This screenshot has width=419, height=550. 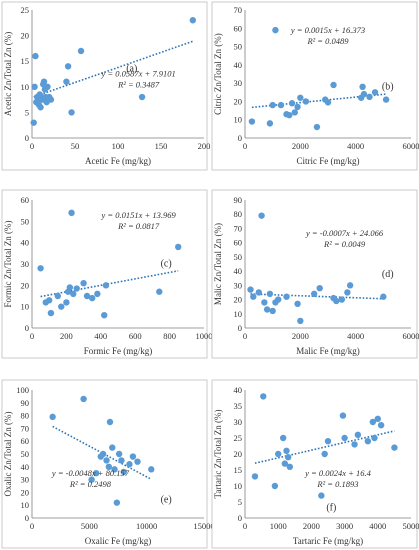 What do you see at coordinates (337, 484) in the screenshot?
I see `r-squared: R² = 0.1893` at bounding box center [337, 484].